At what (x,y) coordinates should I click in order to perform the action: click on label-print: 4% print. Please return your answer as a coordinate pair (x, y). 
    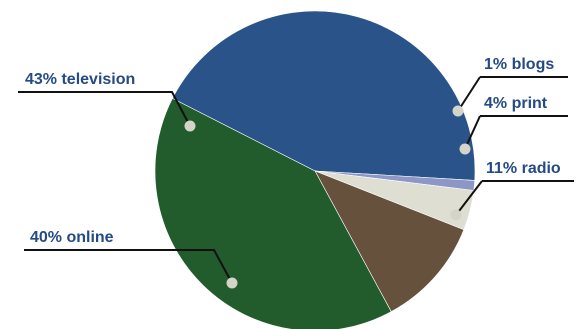
    Looking at the image, I should click on (516, 103).